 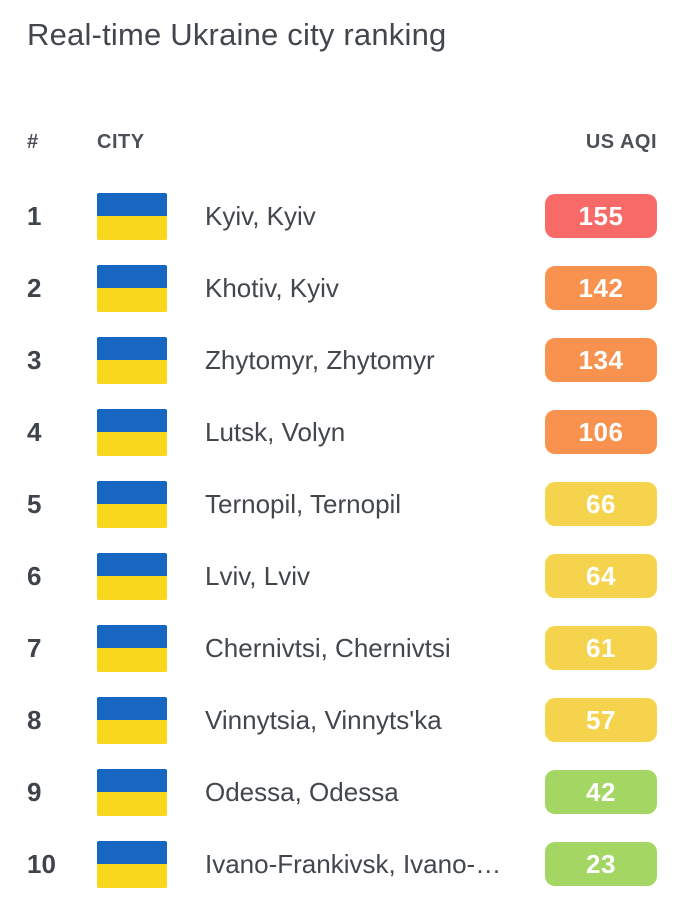 I want to click on city-name: Khotiv, Kyiv, so click(x=272, y=287).